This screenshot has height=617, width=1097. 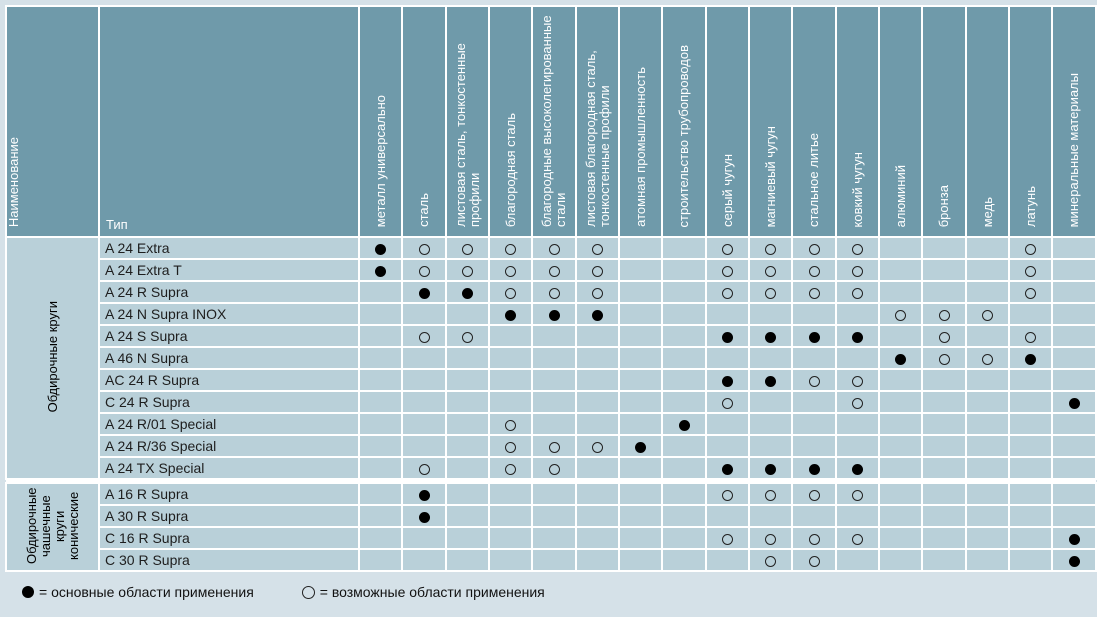 I want to click on table-row: A 30 R Supra, so click(x=551, y=516).